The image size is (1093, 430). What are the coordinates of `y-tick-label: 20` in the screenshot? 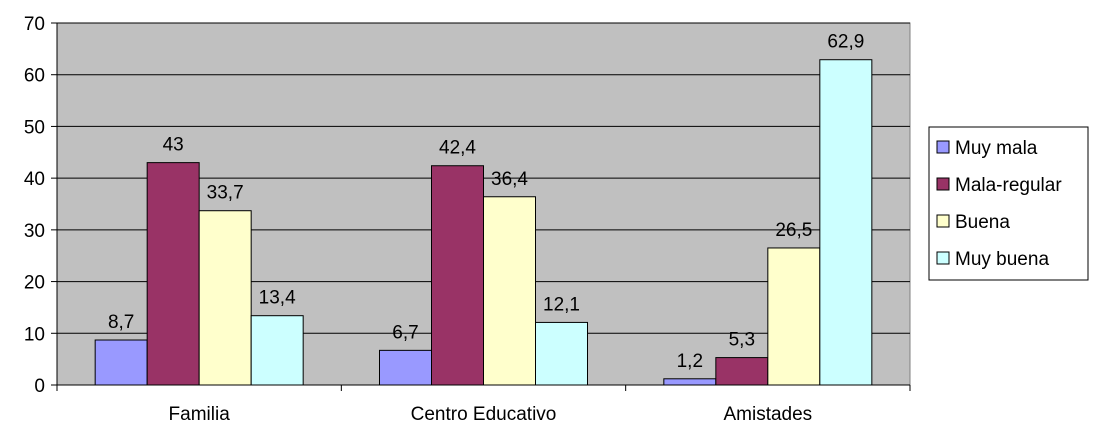 It's located at (34, 283).